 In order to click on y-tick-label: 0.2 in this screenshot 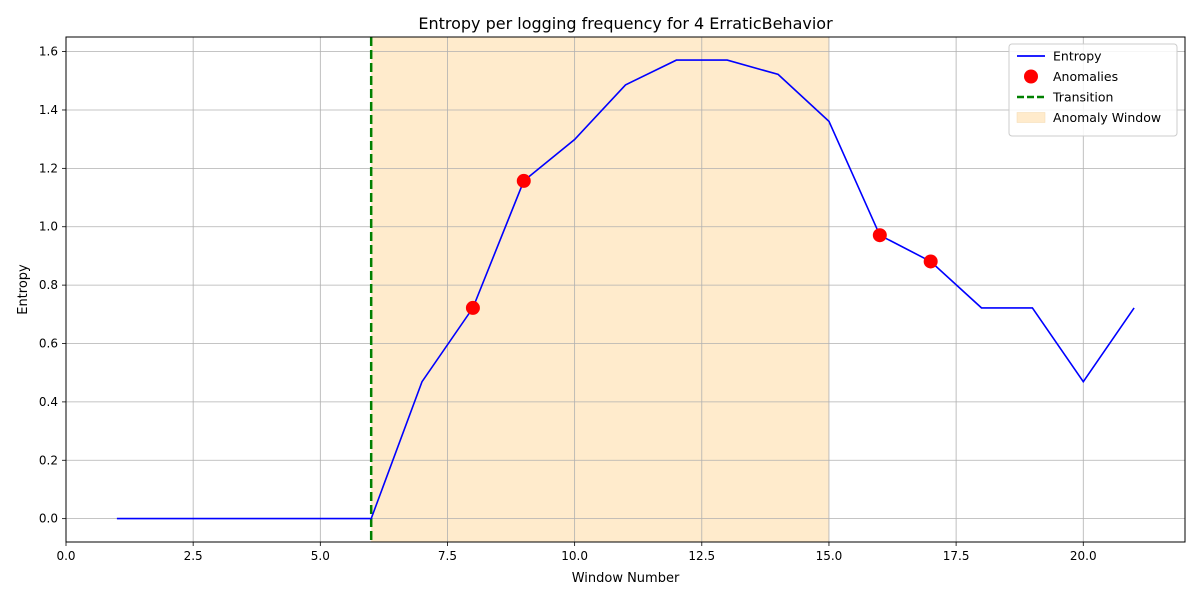, I will do `click(48, 460)`.